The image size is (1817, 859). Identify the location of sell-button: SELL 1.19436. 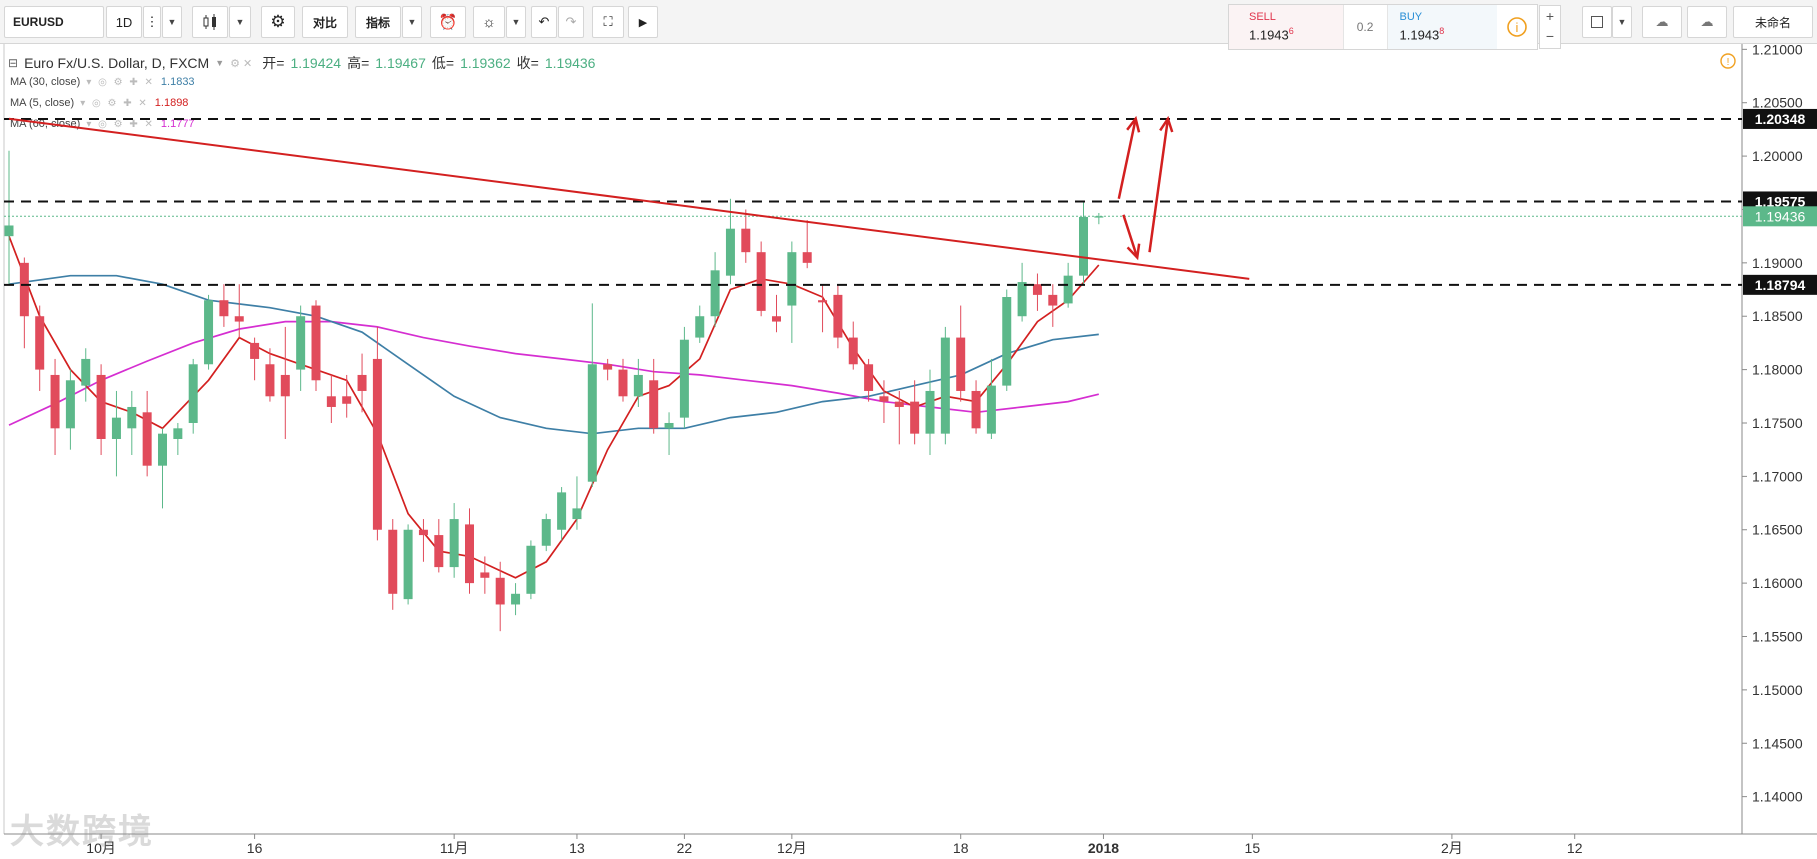
(1286, 27).